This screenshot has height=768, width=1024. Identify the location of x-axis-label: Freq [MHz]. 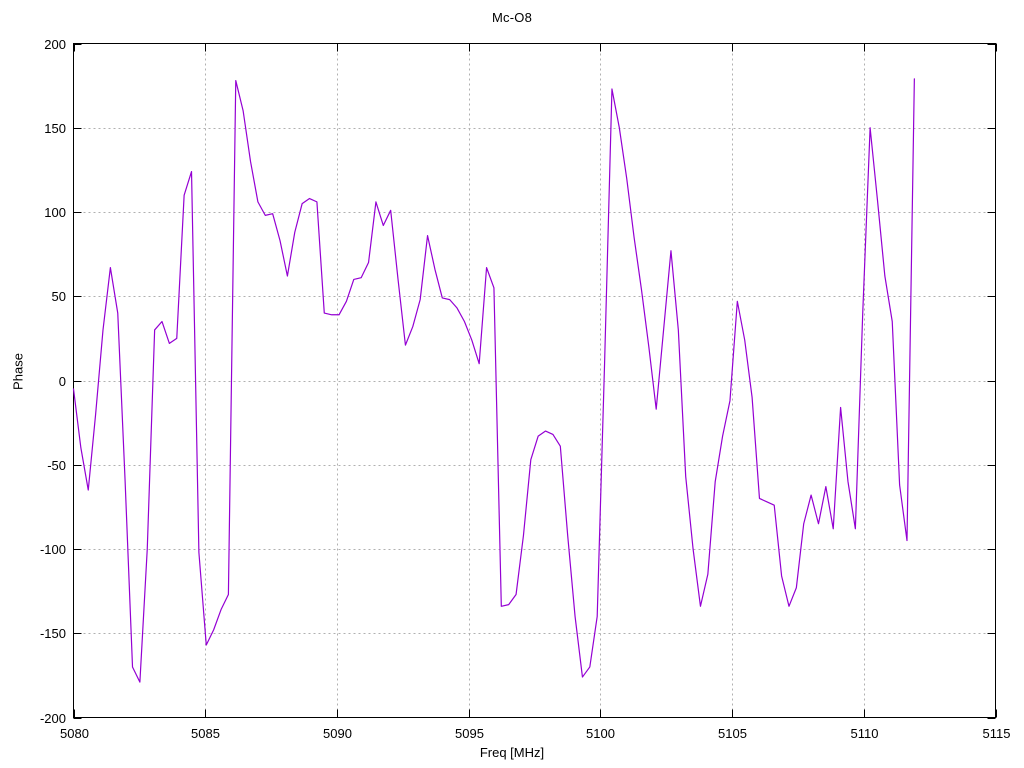
(512, 752).